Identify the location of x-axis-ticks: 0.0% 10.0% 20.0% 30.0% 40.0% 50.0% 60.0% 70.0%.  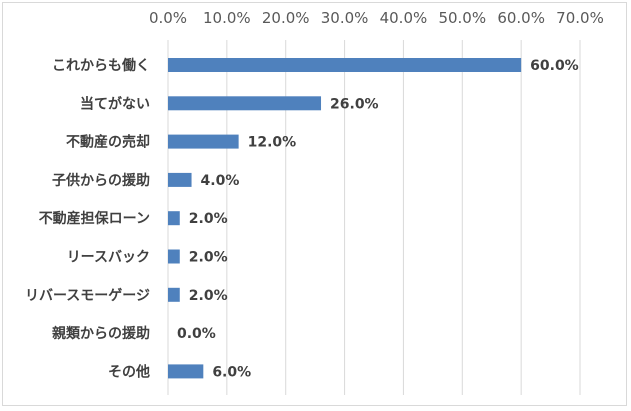
(376, 18).